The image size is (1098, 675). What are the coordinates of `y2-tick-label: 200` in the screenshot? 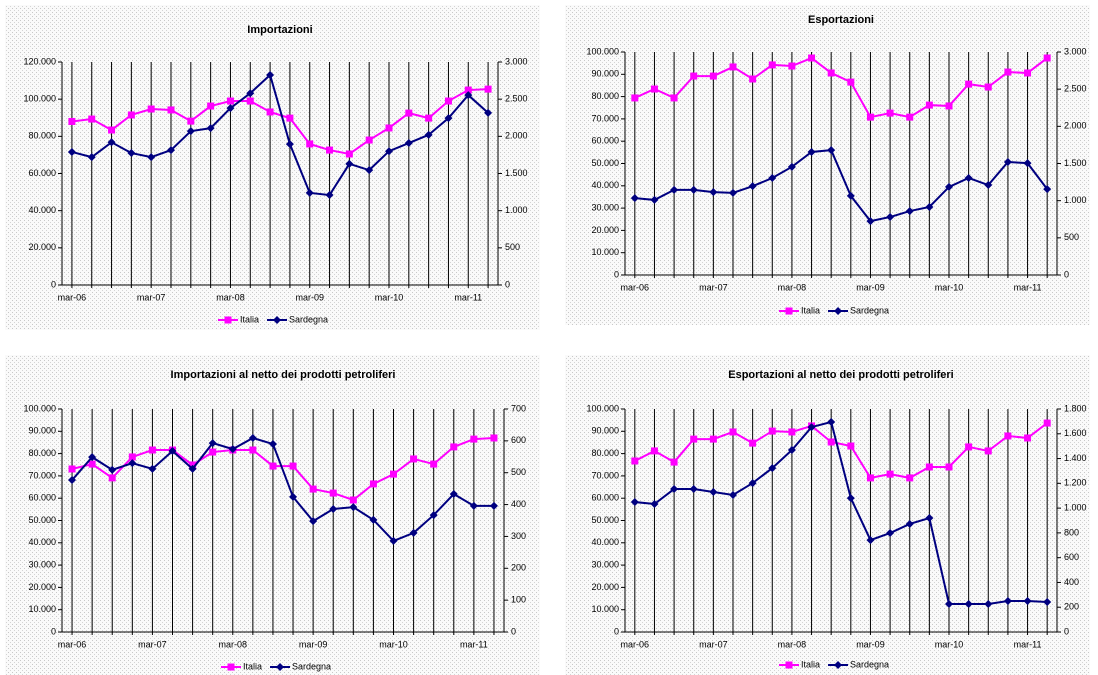 It's located at (1071, 607).